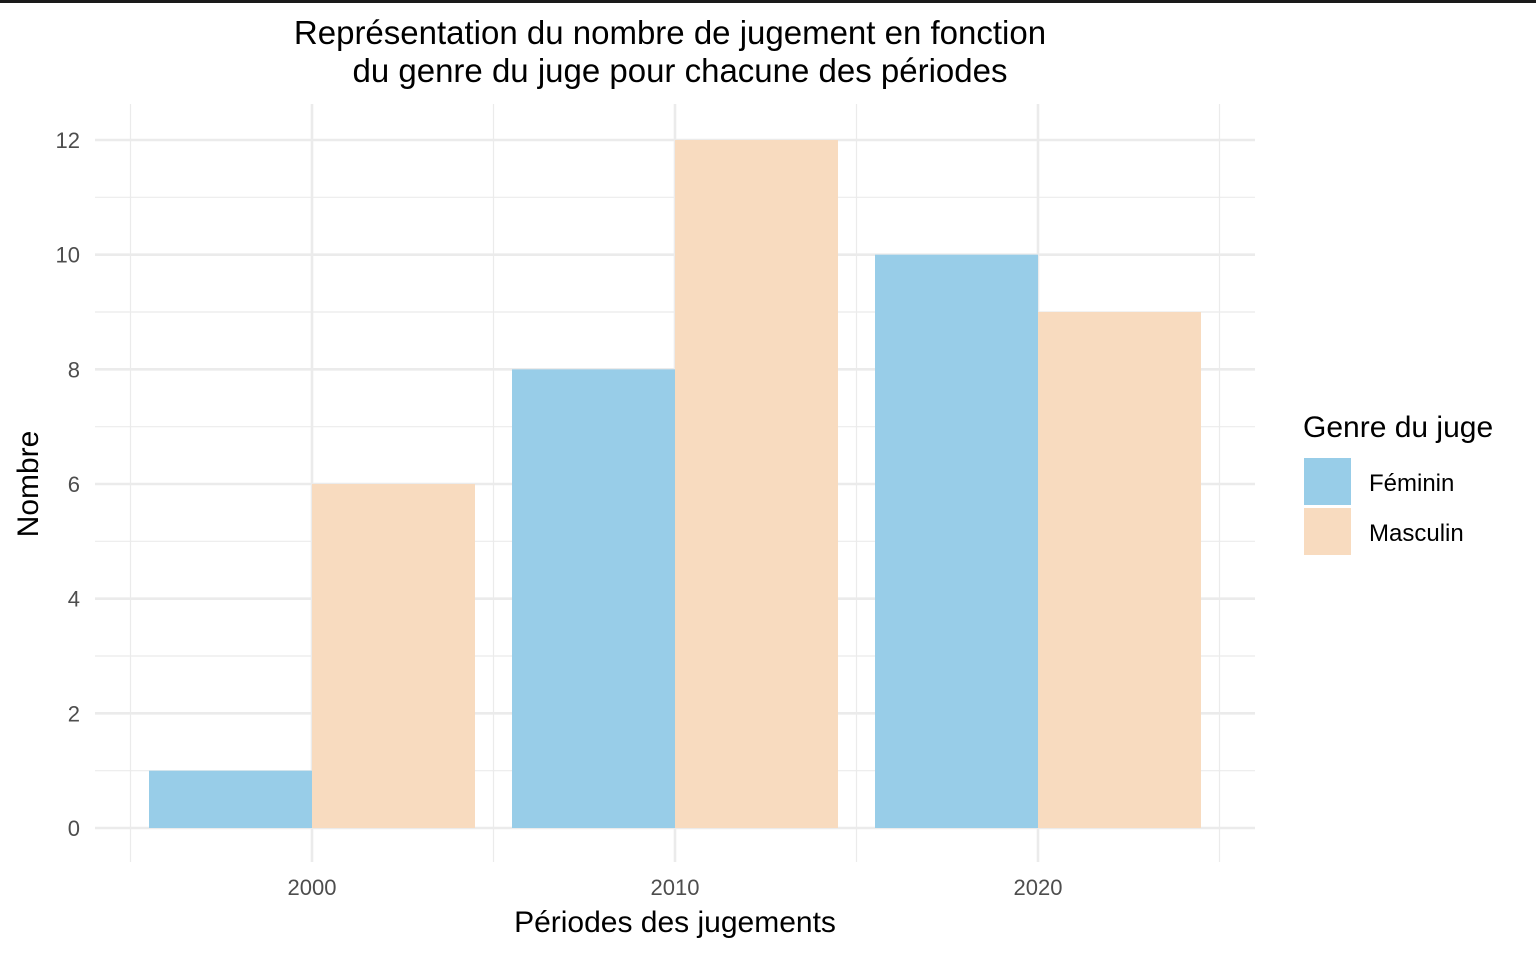 Image resolution: width=1536 pixels, height=954 pixels. Describe the element at coordinates (675, 922) in the screenshot. I see `x-axis-title: Périodes des jugements` at that location.